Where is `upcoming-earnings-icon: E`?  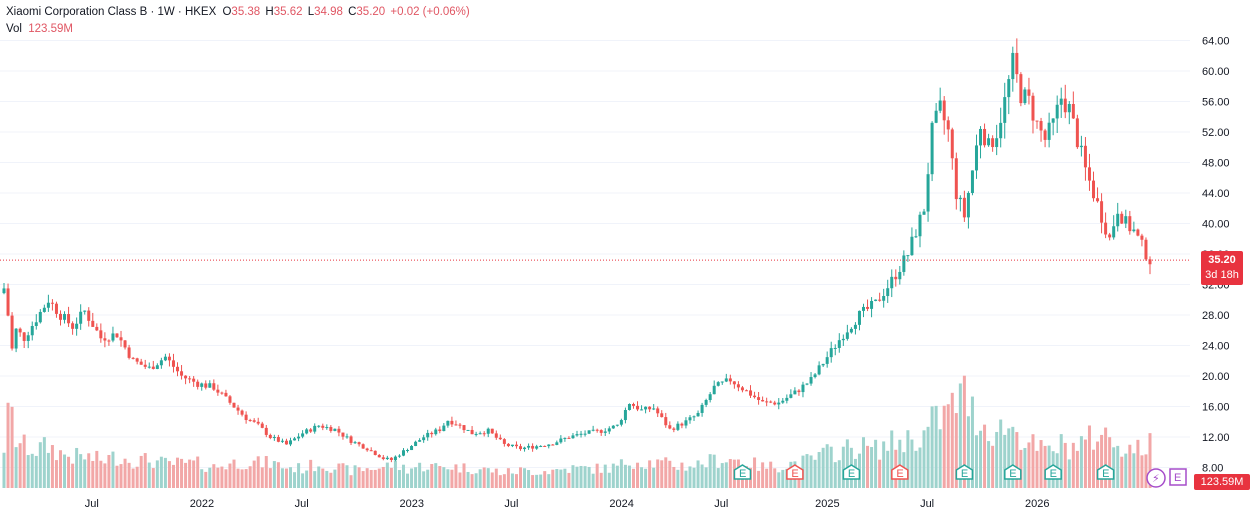
upcoming-earnings-icon: E is located at coordinates (1178, 477).